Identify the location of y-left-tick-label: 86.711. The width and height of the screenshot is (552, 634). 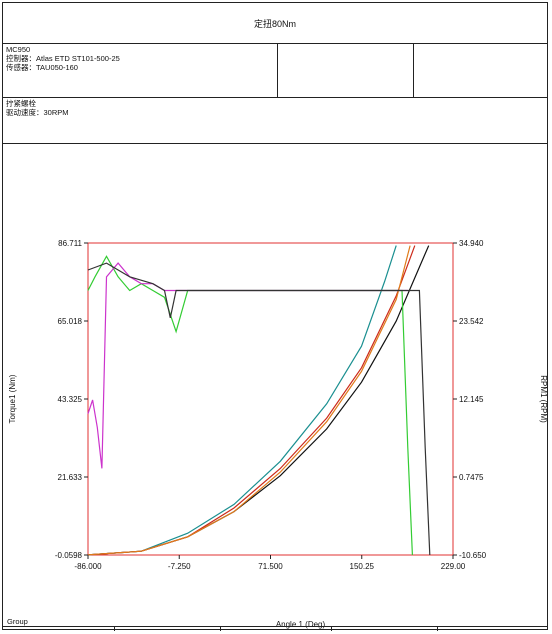
(70, 243).